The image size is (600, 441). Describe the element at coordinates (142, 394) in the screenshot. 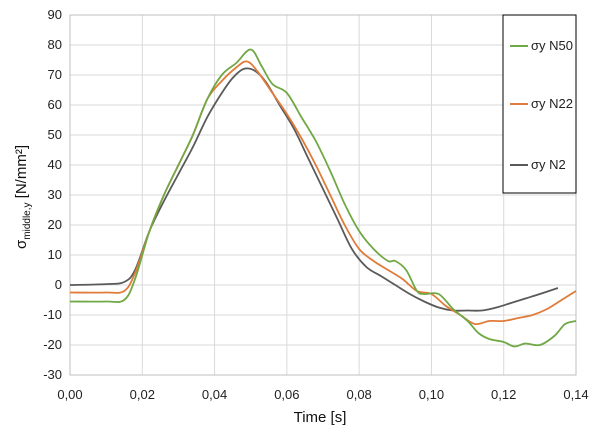

I see `x-tick-label: 0,02` at that location.